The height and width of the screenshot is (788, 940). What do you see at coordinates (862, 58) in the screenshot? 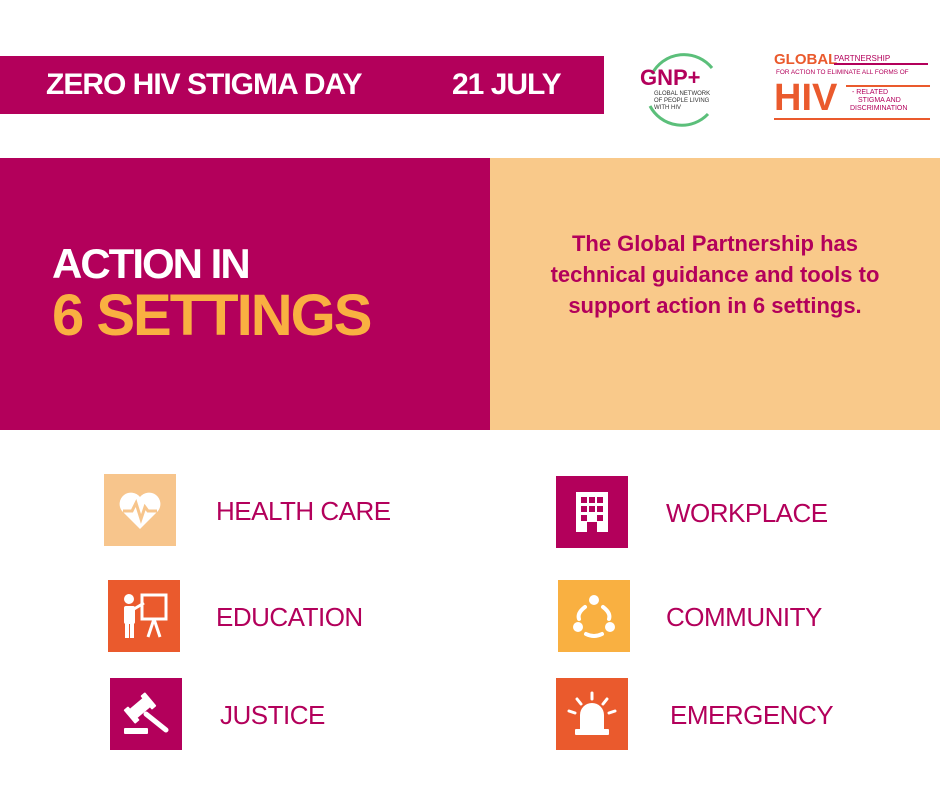
I see `gp-word2: PARTNERSHIP` at bounding box center [862, 58].